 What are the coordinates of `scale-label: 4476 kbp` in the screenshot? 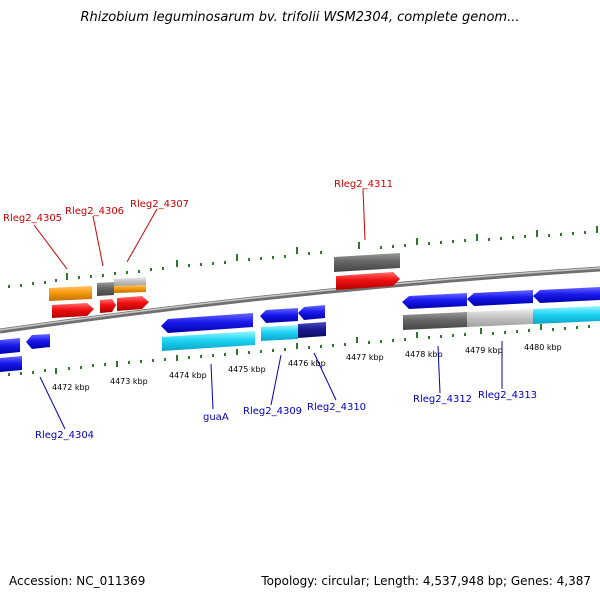 It's located at (307, 363).